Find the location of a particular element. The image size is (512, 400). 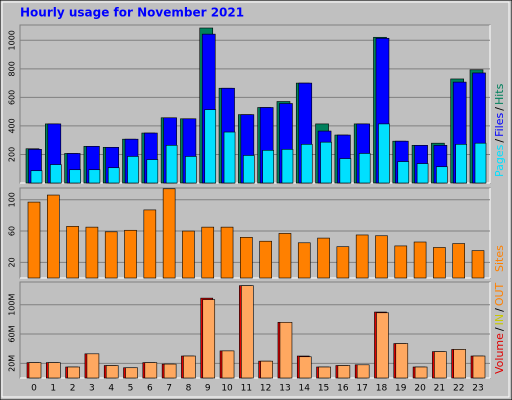

x-tick-label: 5 is located at coordinates (131, 389).